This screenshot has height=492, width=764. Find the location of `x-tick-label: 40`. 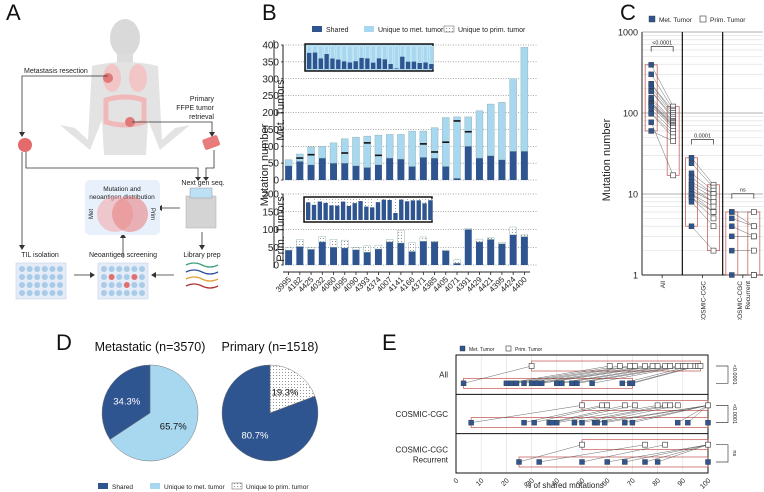

x-tick-label: 40 is located at coordinates (556, 482).